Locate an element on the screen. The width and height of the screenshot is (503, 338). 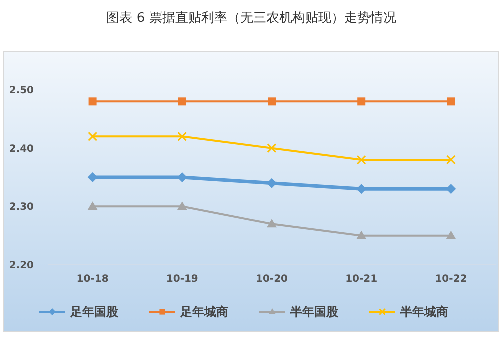
y-tick-label: 2.30 is located at coordinates (21, 208).